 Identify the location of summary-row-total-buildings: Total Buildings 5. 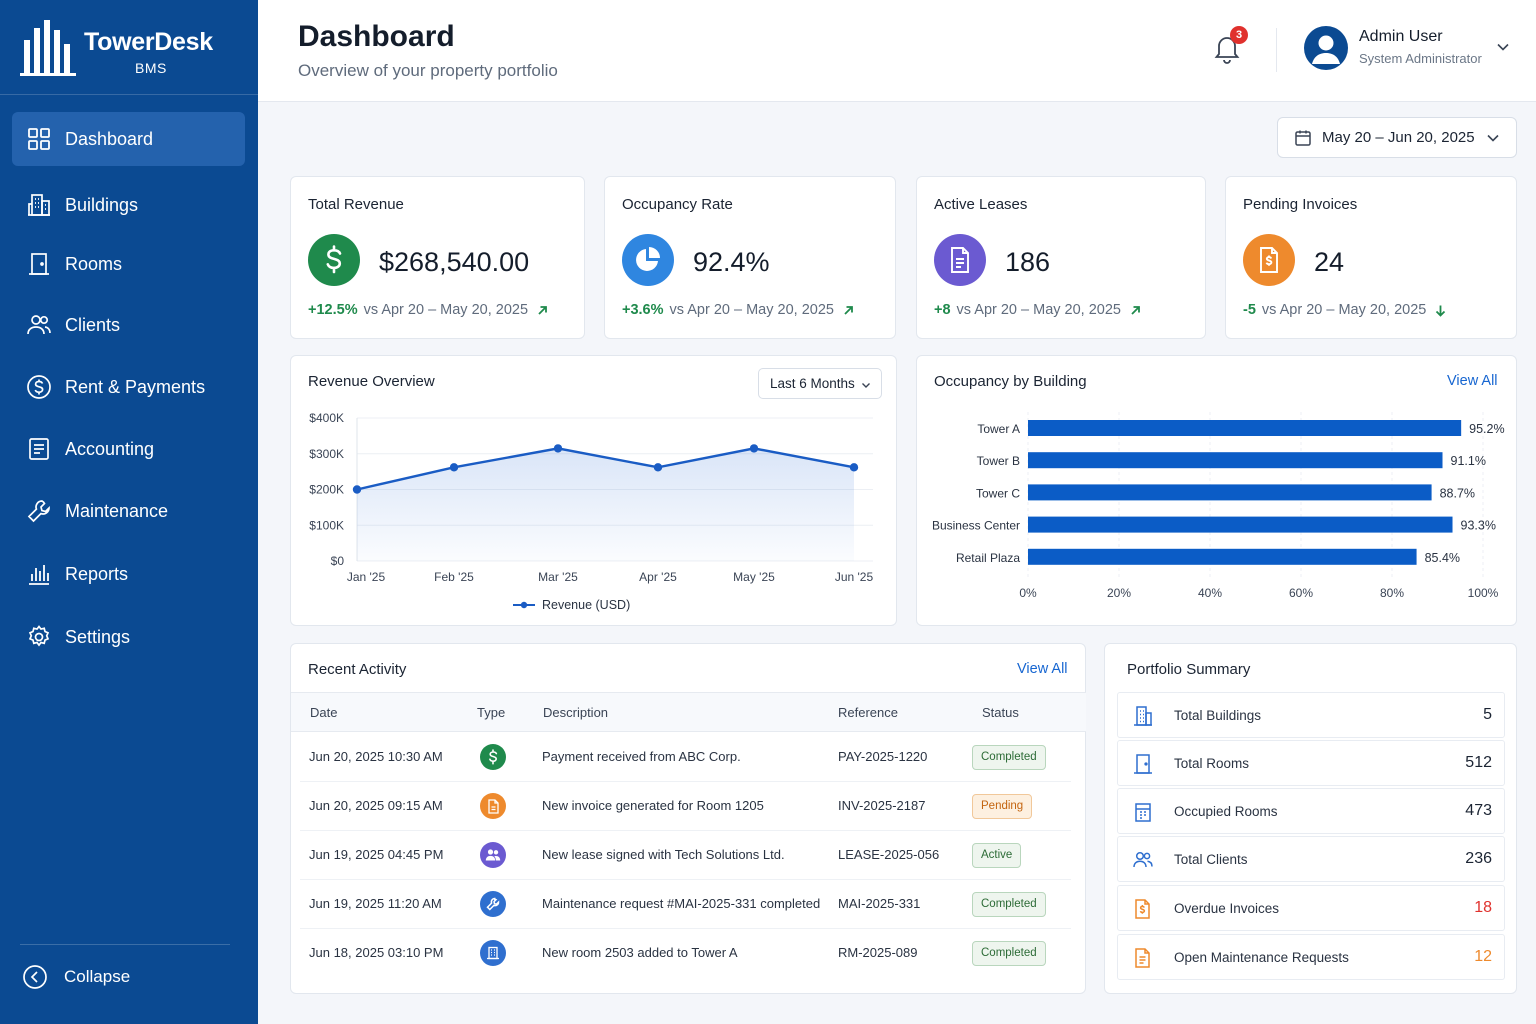
(1311, 715).